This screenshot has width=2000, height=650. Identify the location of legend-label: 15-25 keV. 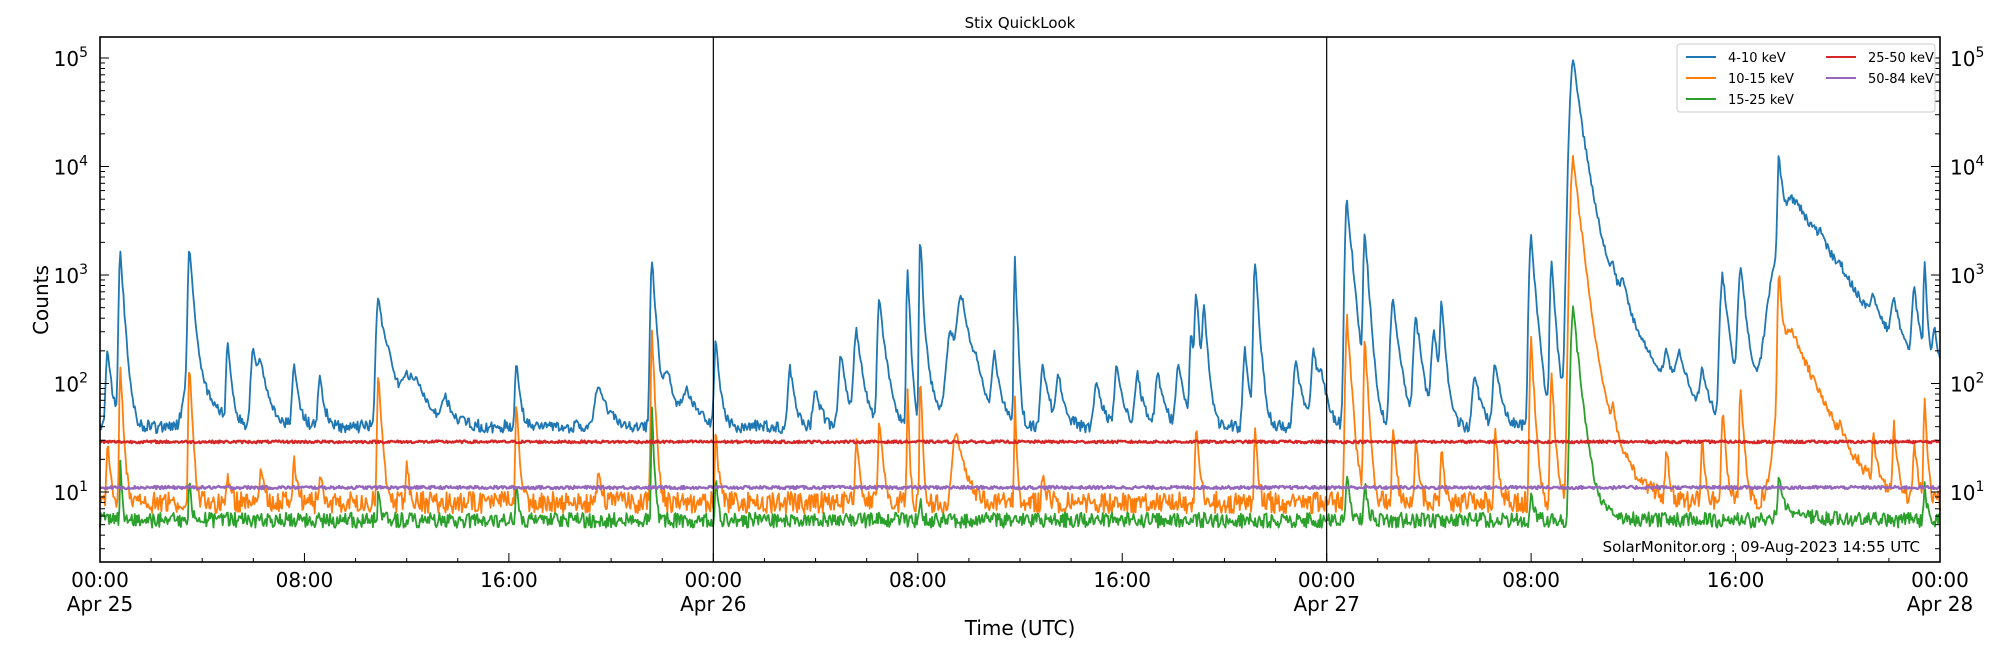
(1761, 100).